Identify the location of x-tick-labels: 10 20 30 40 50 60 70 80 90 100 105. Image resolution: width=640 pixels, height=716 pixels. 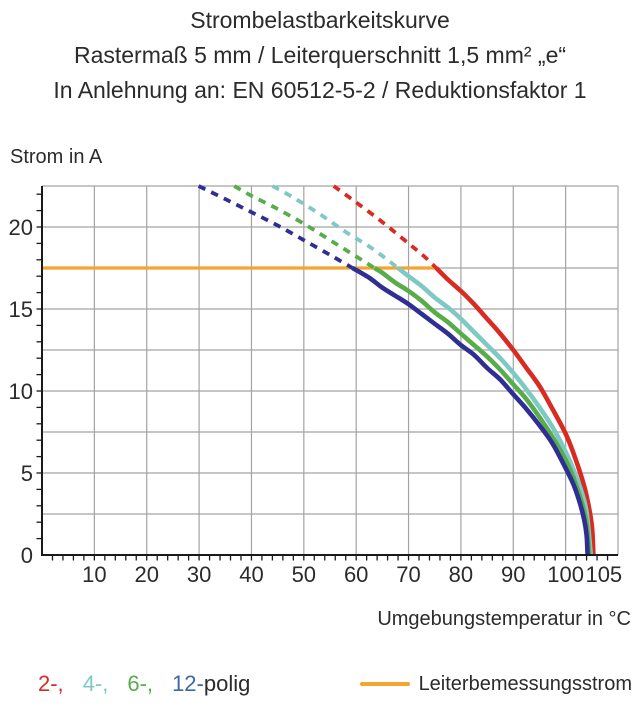
(352, 574).